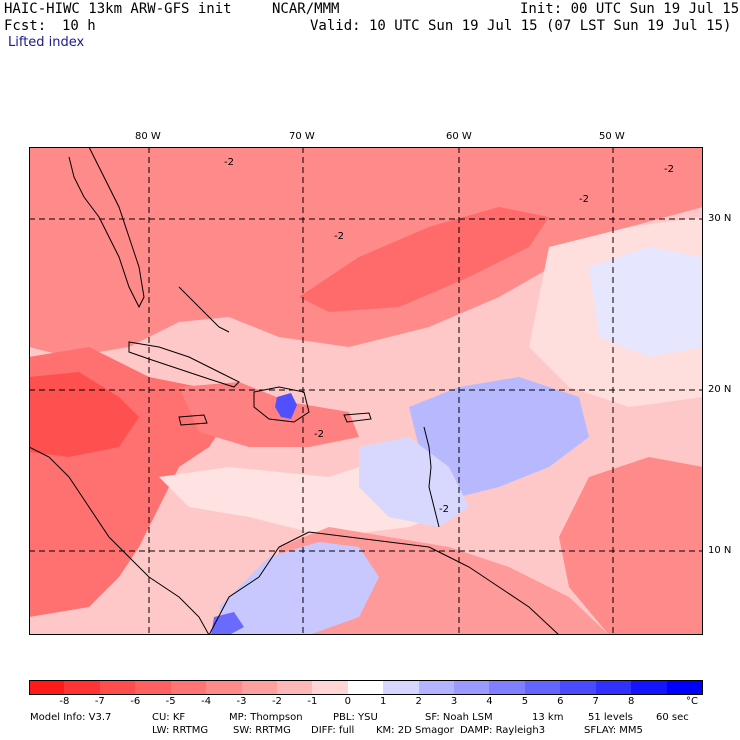 The image size is (740, 740). What do you see at coordinates (302, 136) in the screenshot?
I see `lon-label-70w: 70 W` at bounding box center [302, 136].